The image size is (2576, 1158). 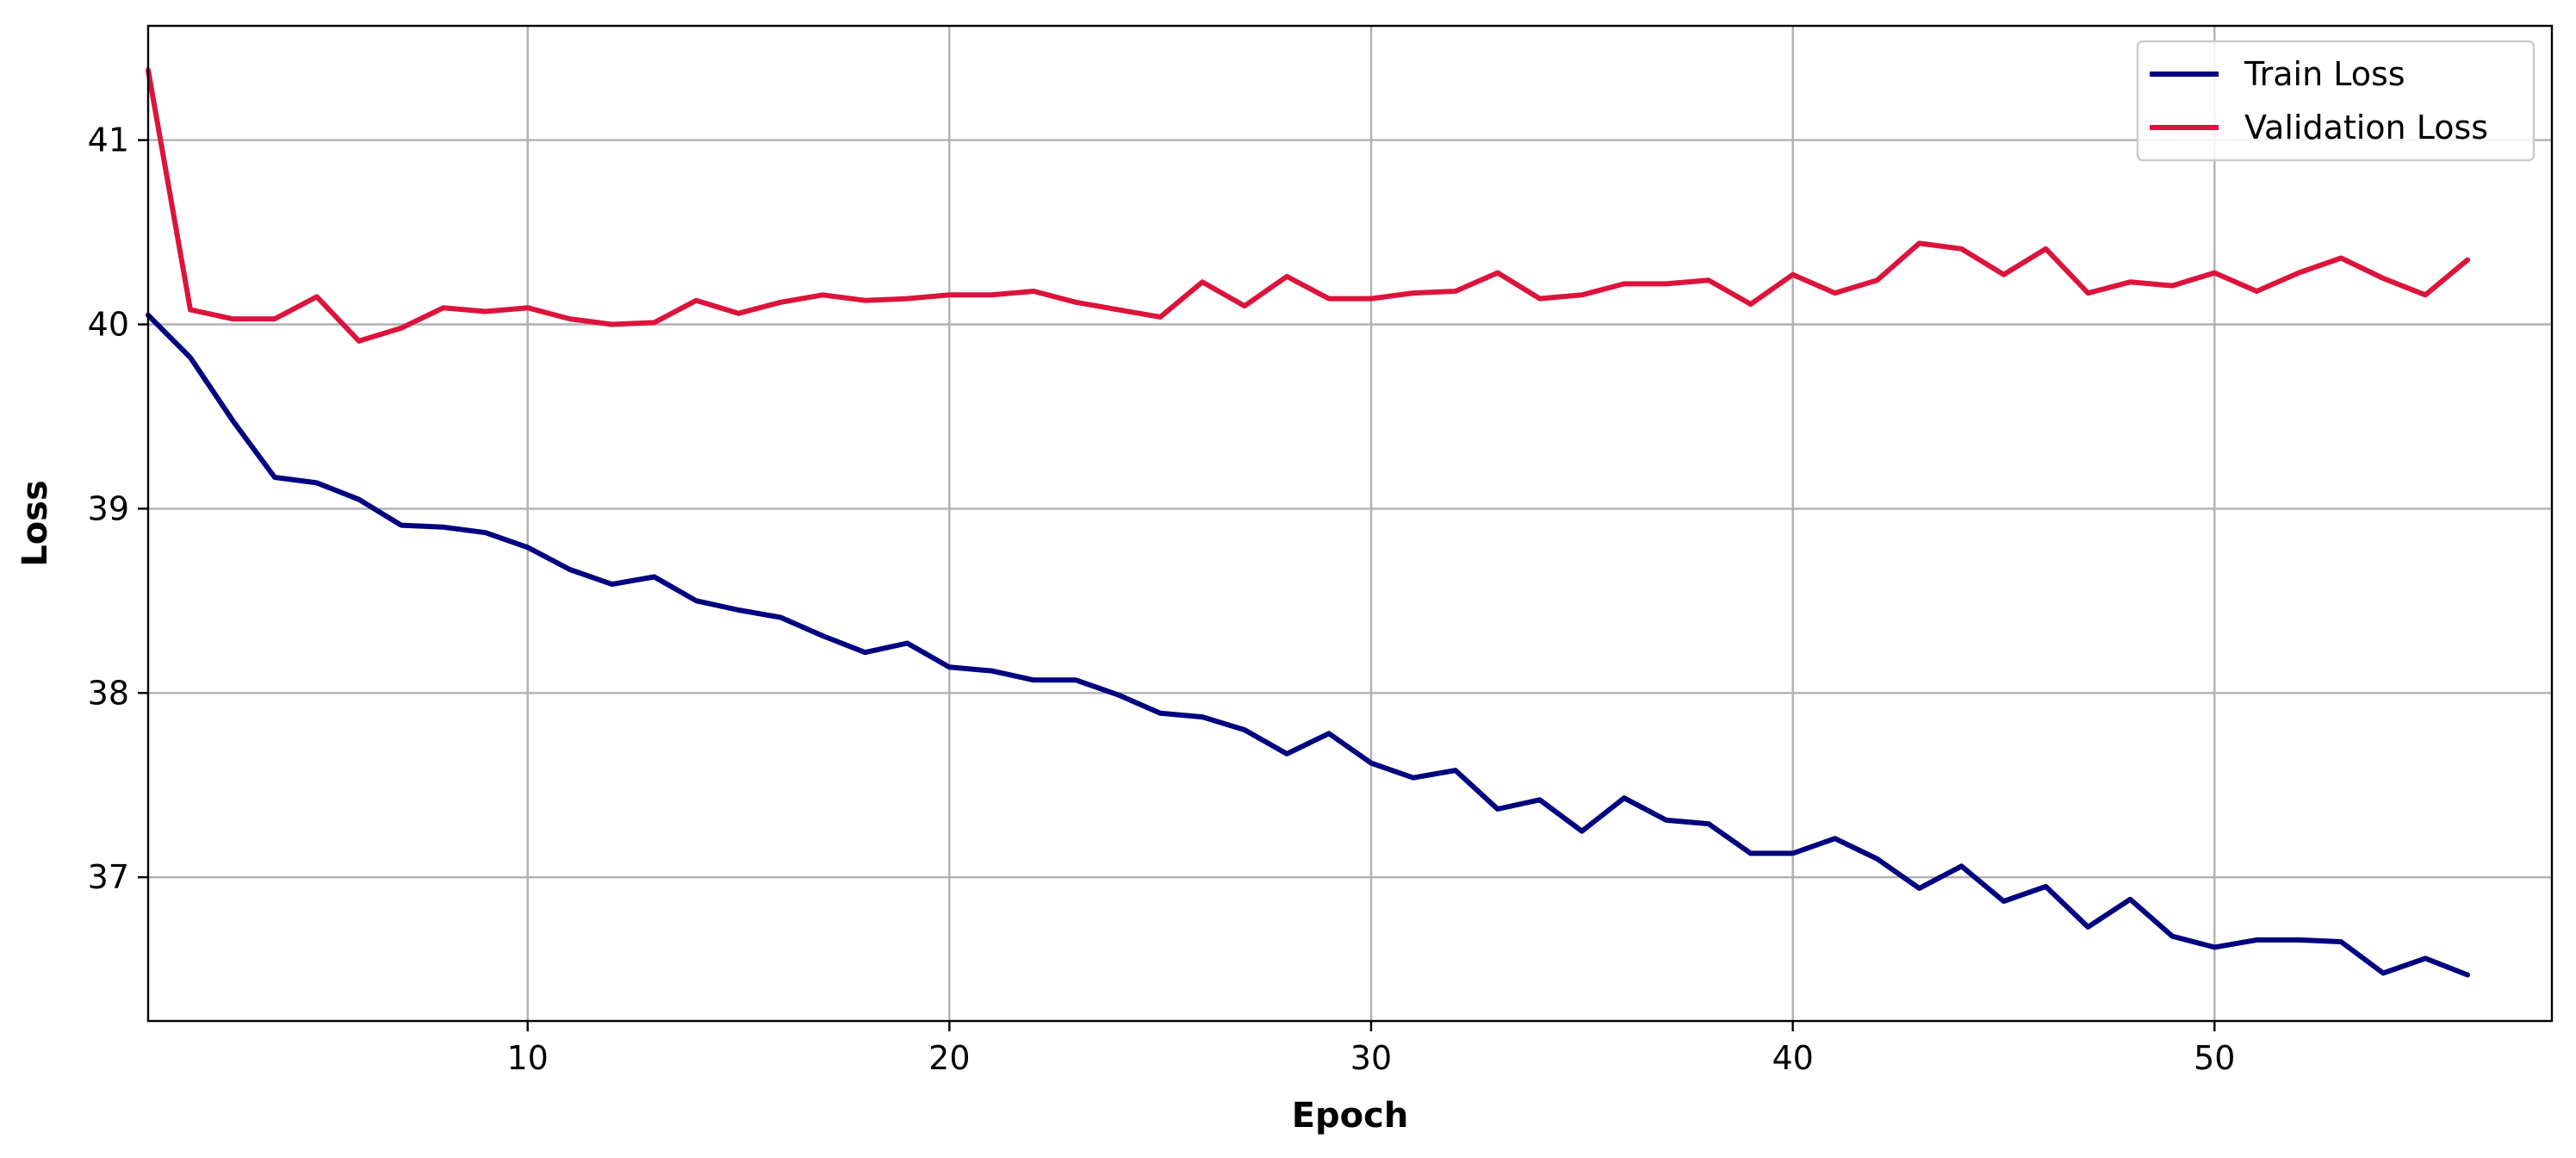 I want to click on x-tick-label: 10, so click(x=528, y=1058).